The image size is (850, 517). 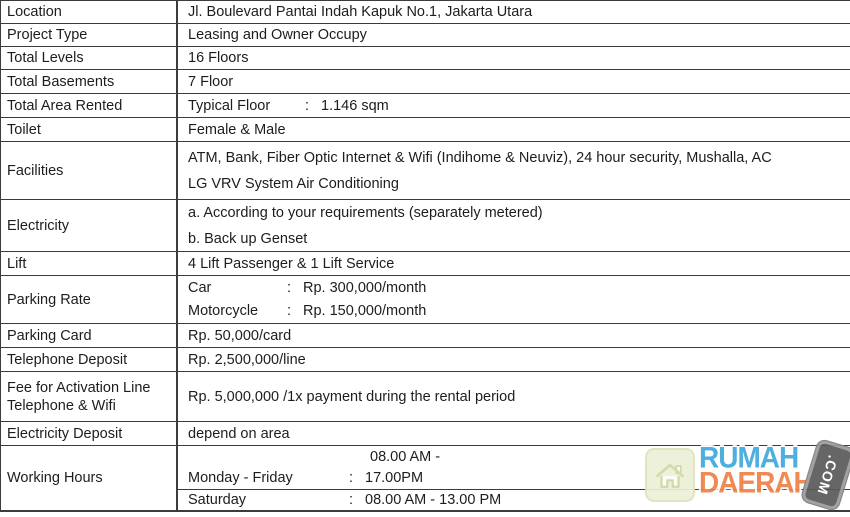 I want to click on table-row: Project Type Leasing and Owner Occupy, so click(x=425, y=35).